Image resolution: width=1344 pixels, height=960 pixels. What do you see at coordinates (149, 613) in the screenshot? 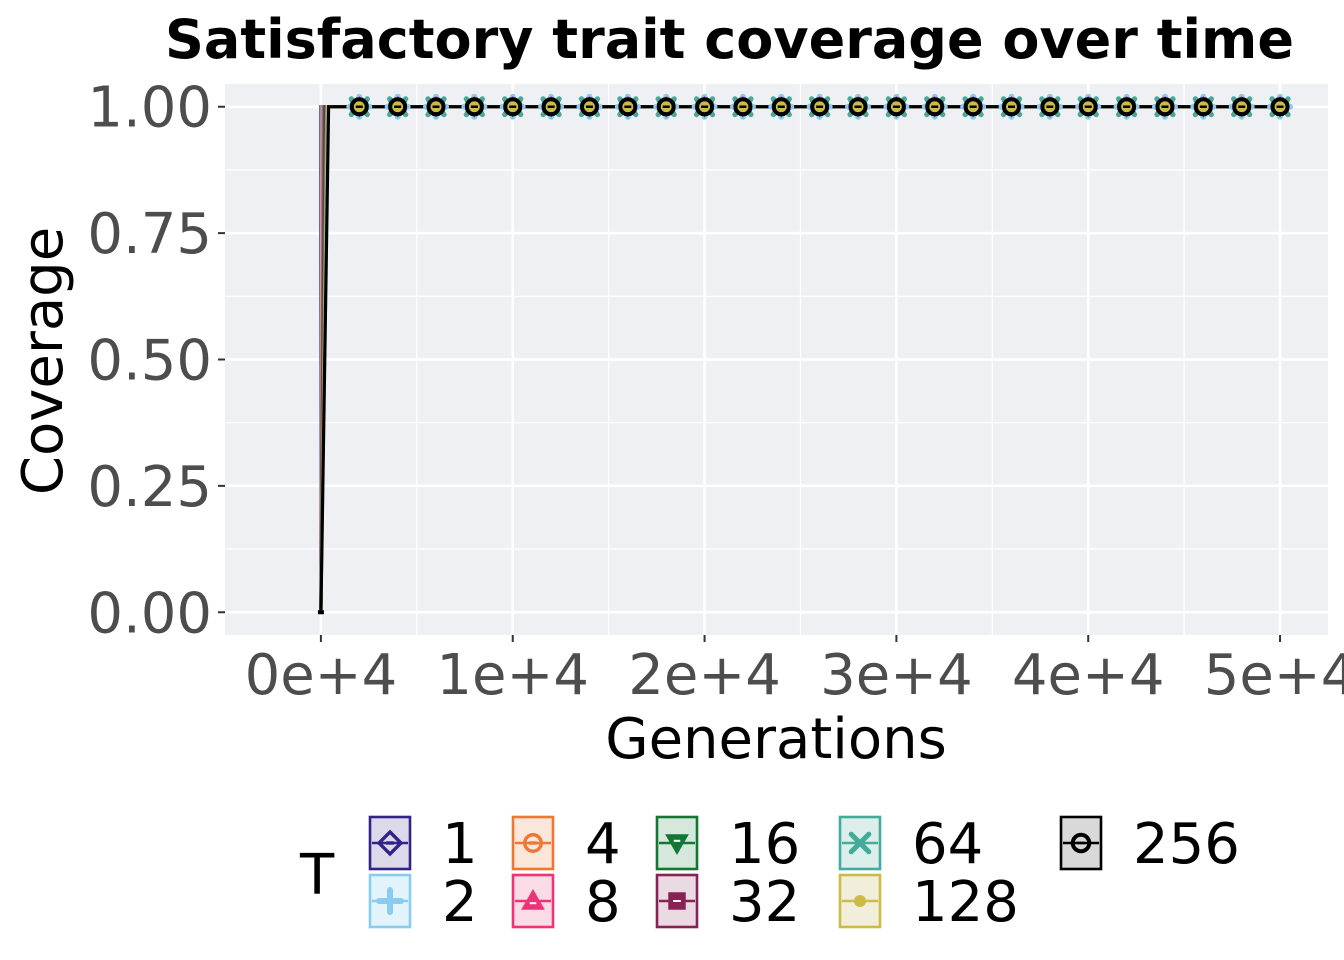
I see `y-tick-label: 0.00` at bounding box center [149, 613].